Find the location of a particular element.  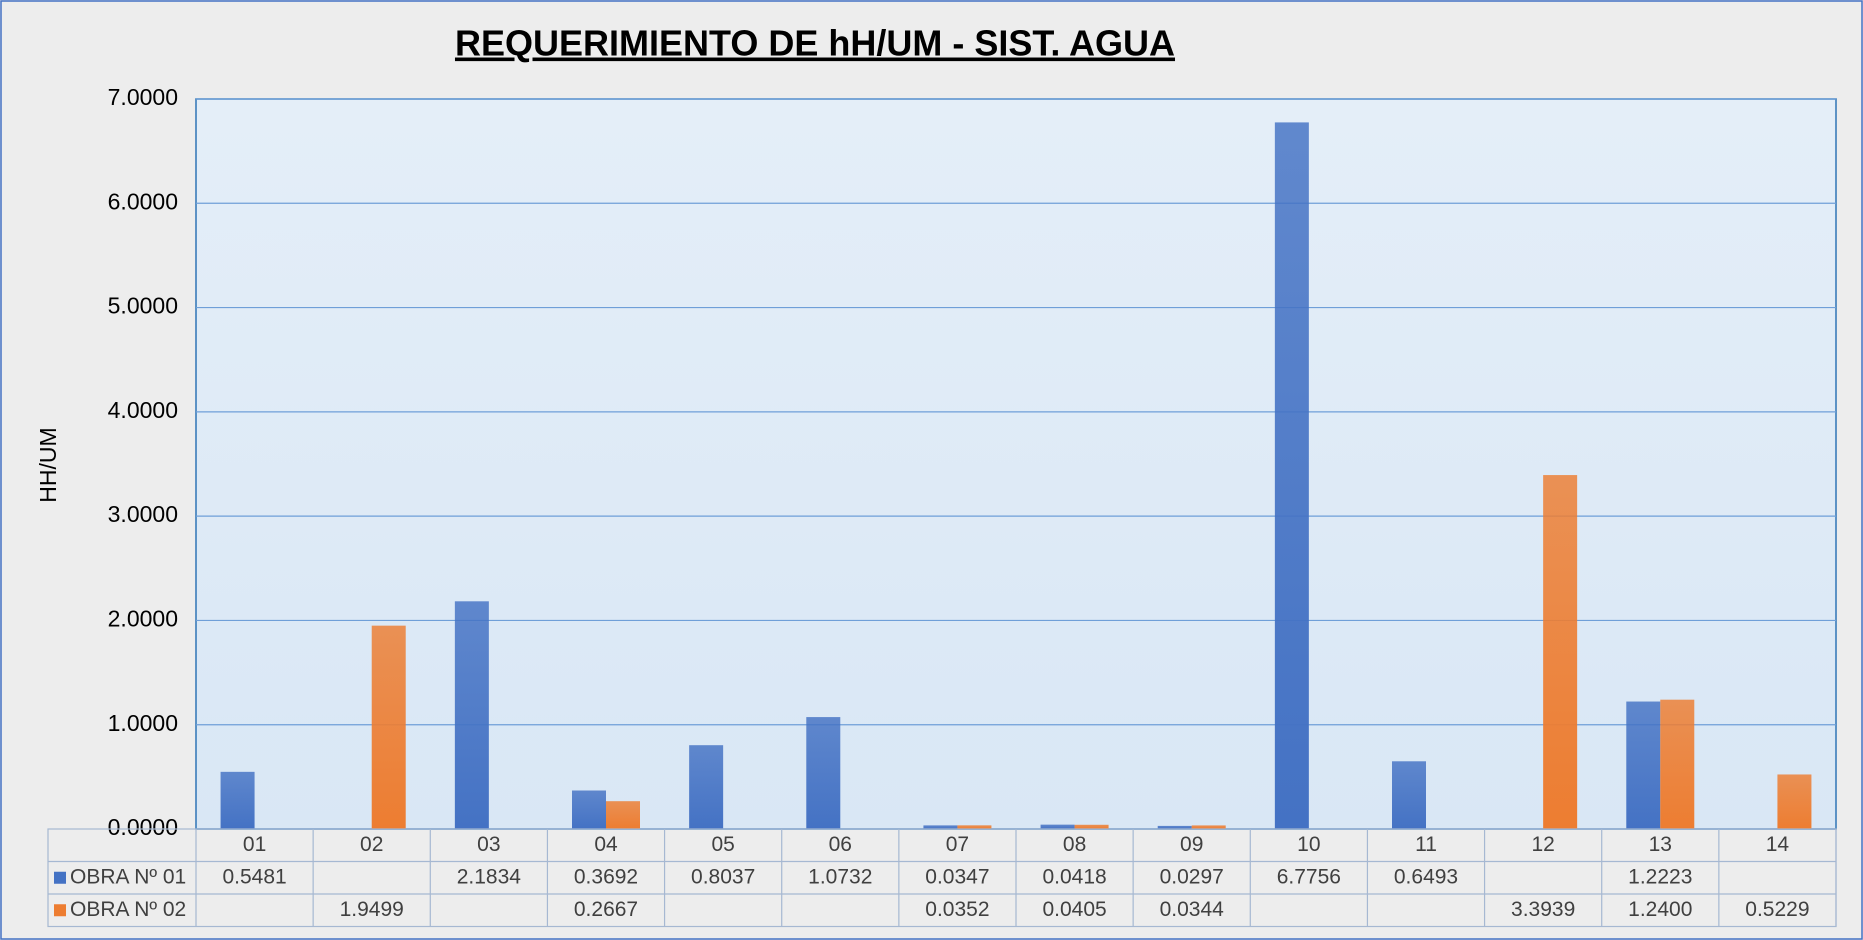

data-table-value: 1.9499 is located at coordinates (372, 909).